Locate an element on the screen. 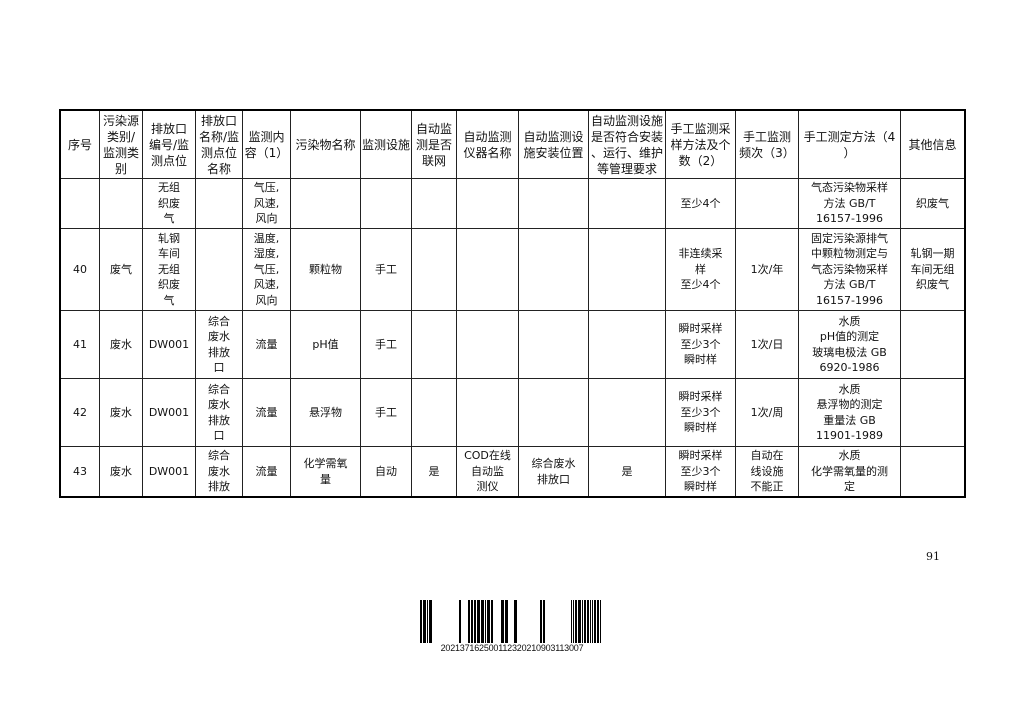 The height and width of the screenshot is (724, 1024). table-cell: DW001 is located at coordinates (169, 472).